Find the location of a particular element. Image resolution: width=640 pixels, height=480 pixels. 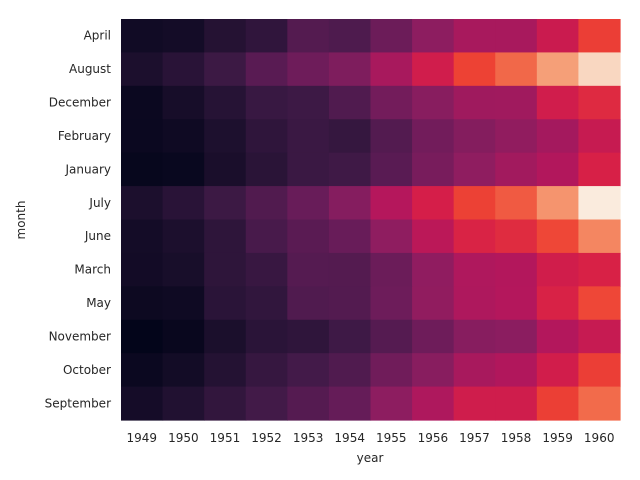

x-tick-label: 1953 is located at coordinates (308, 438).